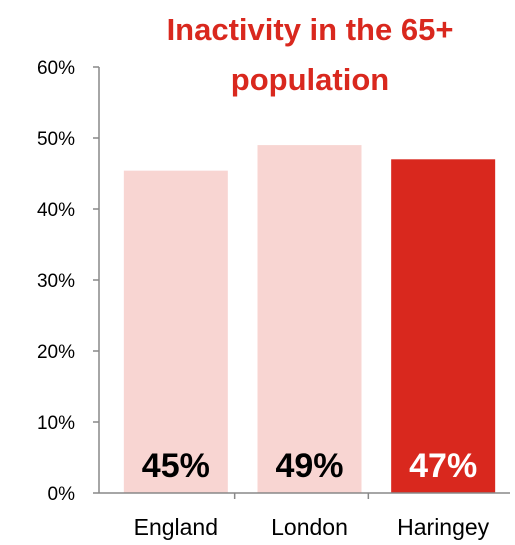  Describe the element at coordinates (443, 326) in the screenshot. I see `bar-haringey` at that location.